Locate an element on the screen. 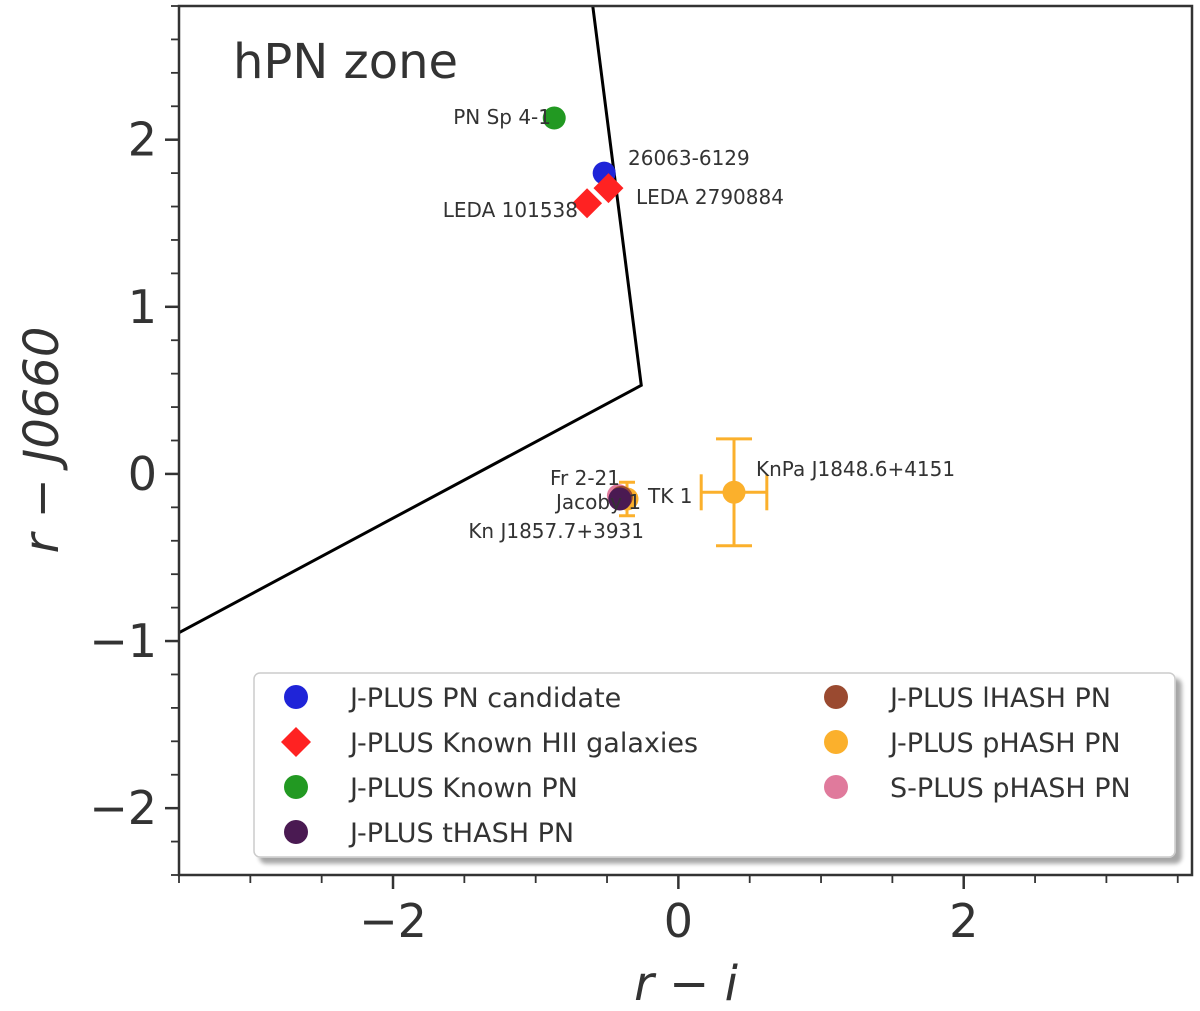 The height and width of the screenshot is (1011, 1200). y-tick-label: −1 is located at coordinates (123, 641).